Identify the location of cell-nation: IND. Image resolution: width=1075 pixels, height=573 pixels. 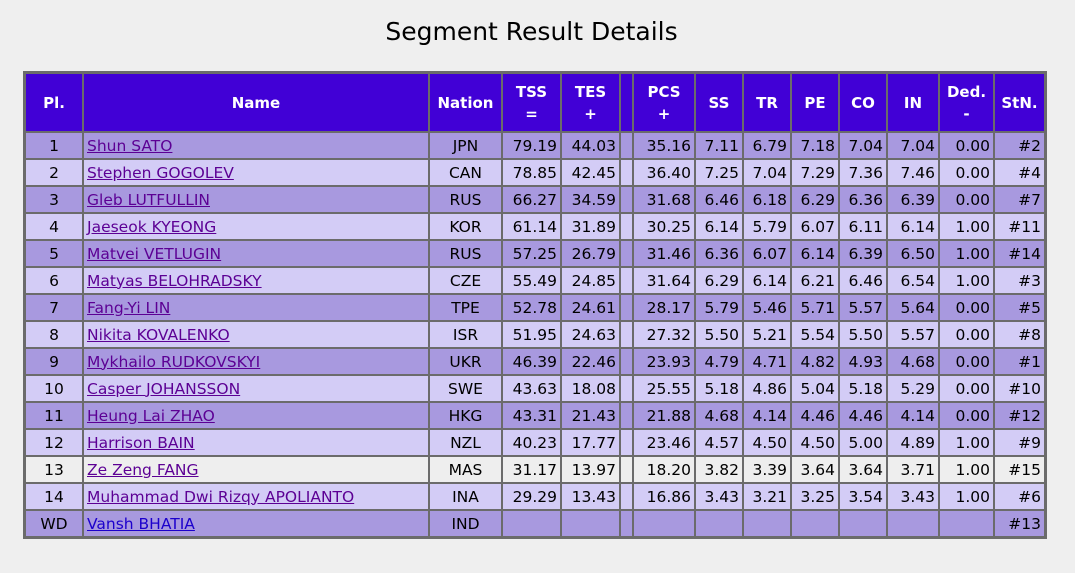
(465, 523).